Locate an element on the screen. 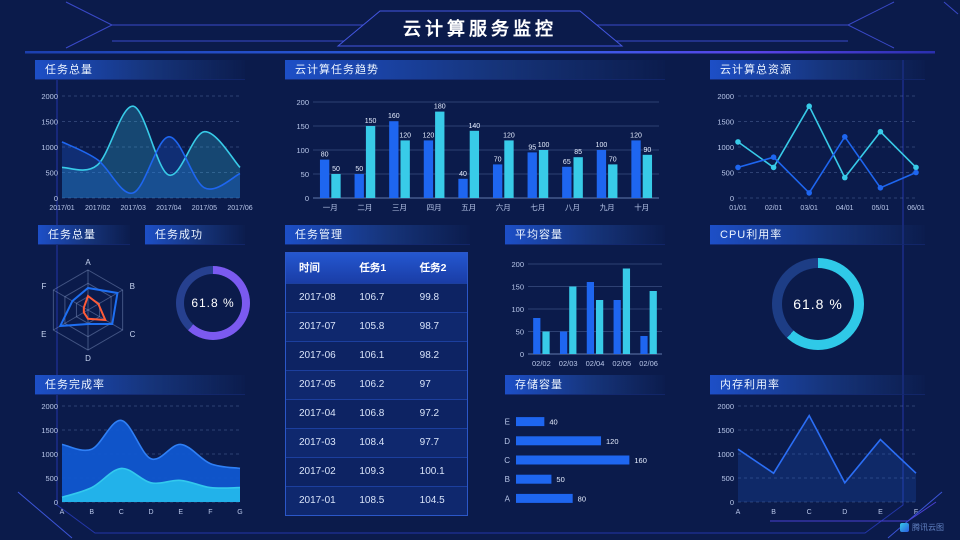 This screenshot has width=960, height=540. svg-text: 95 is located at coordinates (532, 147).